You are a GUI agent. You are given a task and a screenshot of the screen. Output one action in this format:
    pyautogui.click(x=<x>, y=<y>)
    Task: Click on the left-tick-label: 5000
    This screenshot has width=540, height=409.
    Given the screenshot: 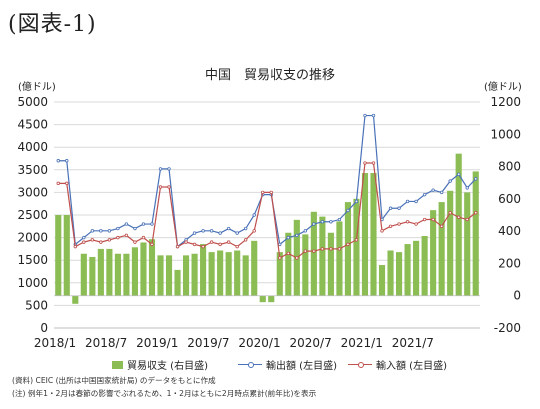 What is the action you would take?
    pyautogui.click(x=32, y=102)
    